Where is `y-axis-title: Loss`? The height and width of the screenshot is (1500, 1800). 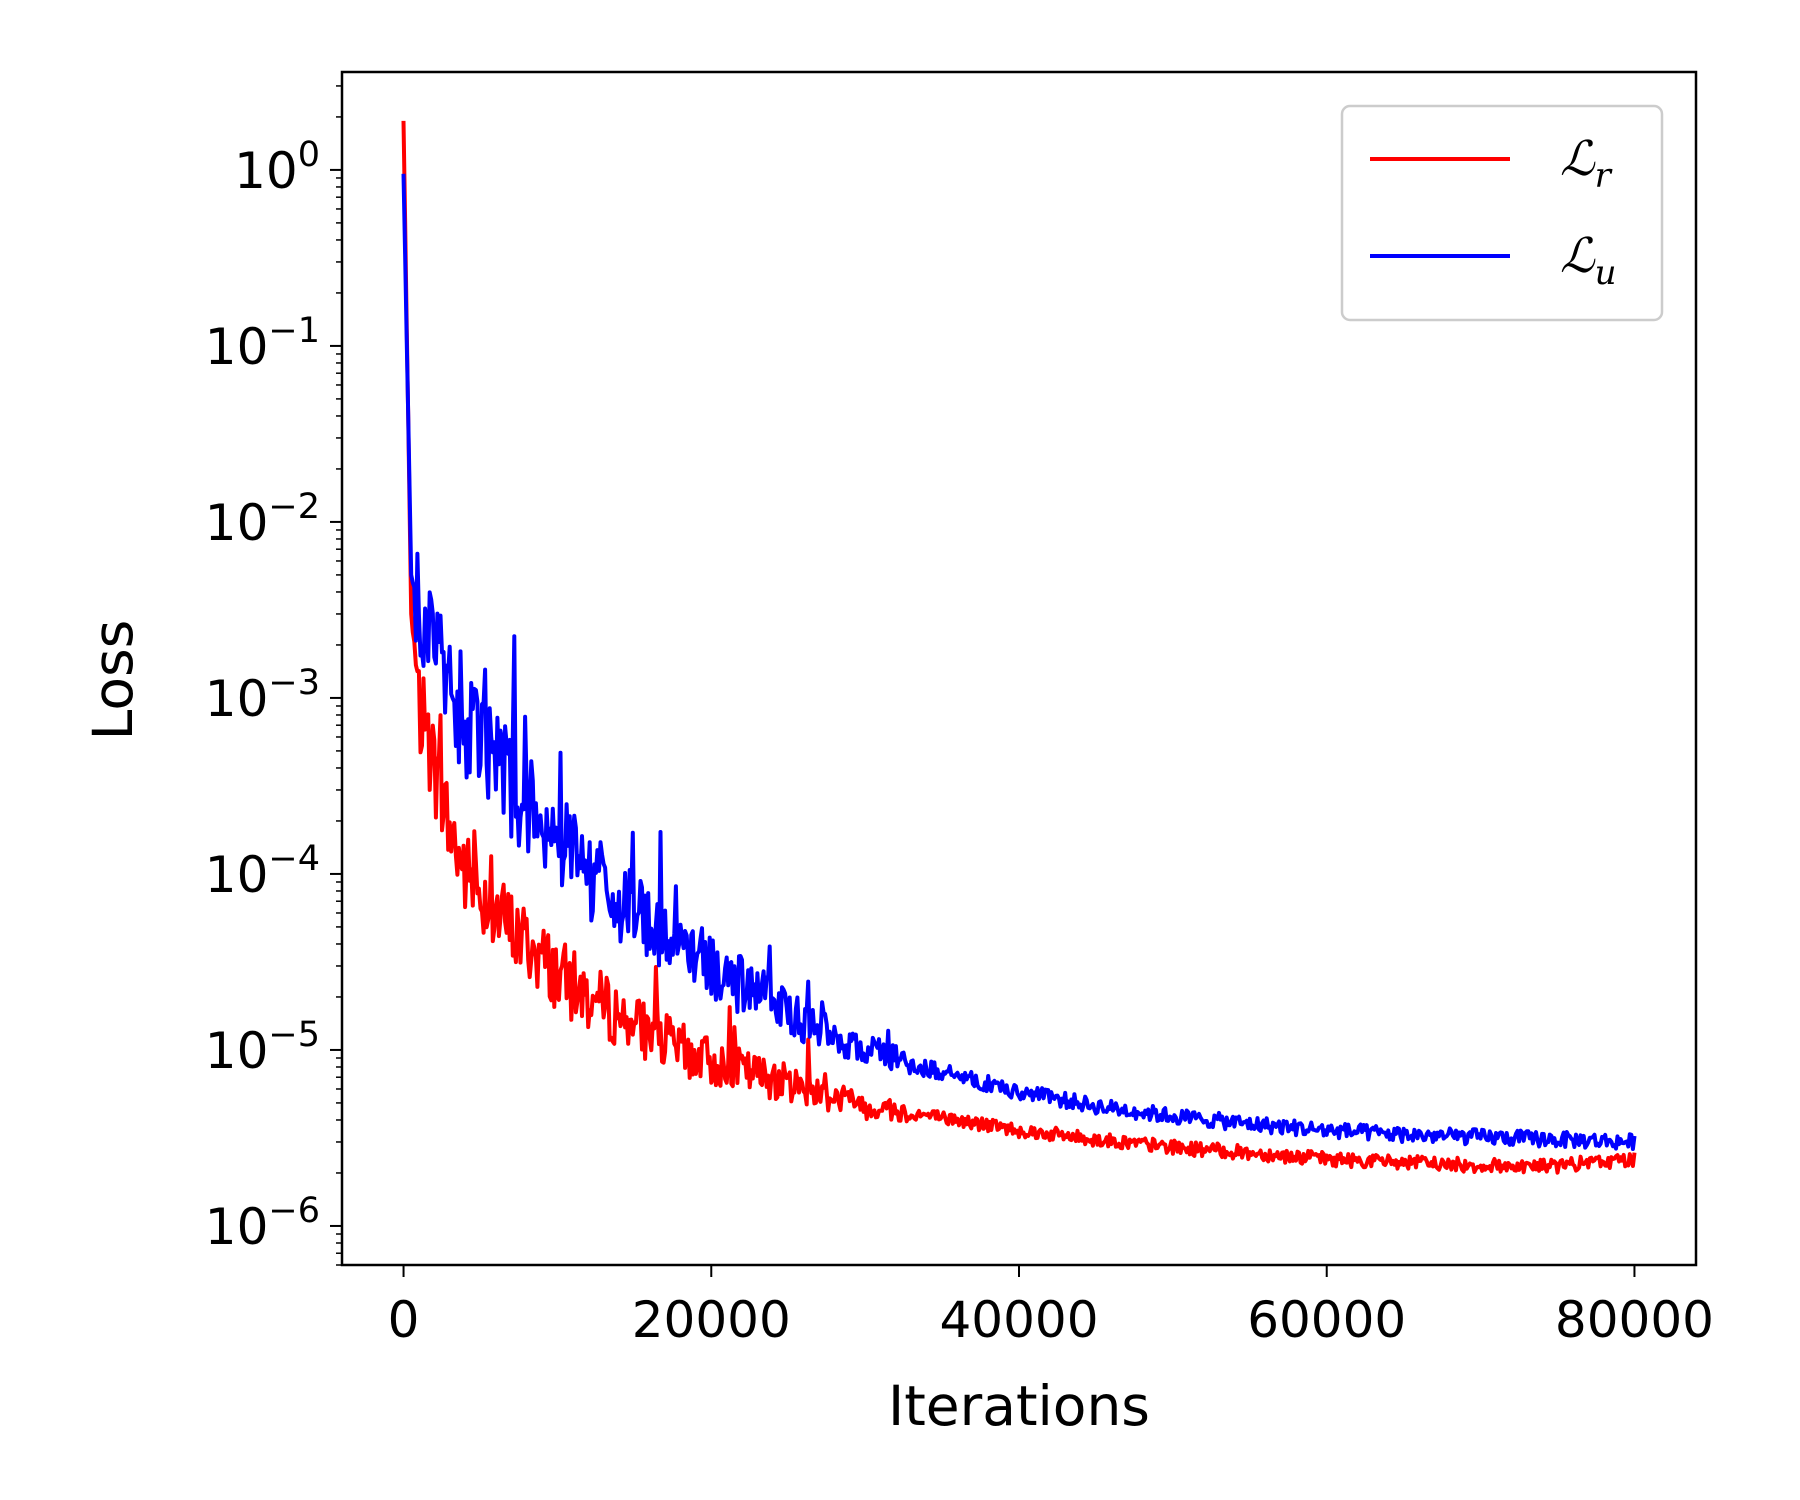 y-axis-title: Loss is located at coordinates (113, 680).